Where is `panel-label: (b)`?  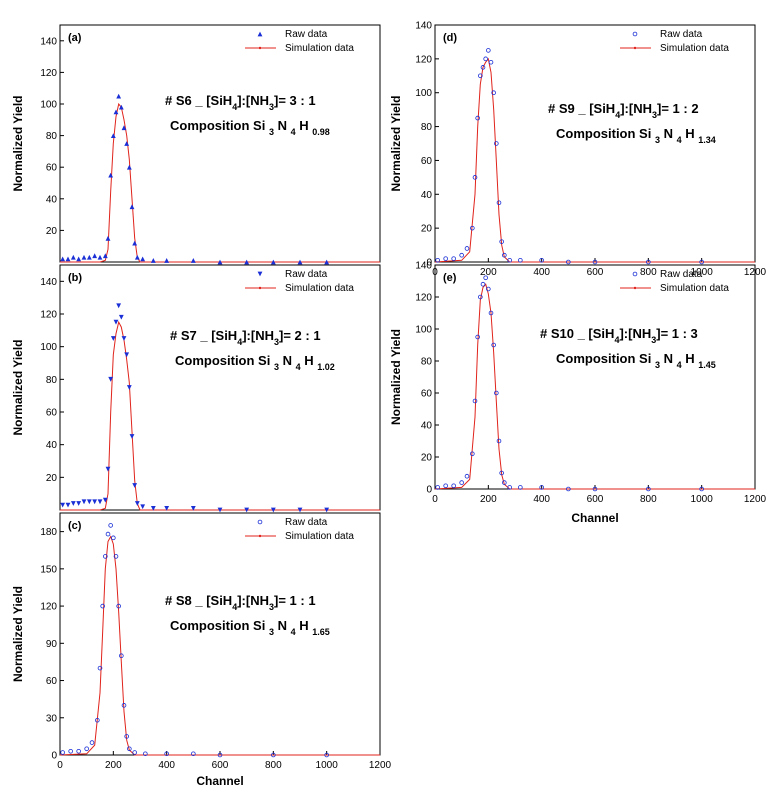 panel-label: (b) is located at coordinates (75, 278).